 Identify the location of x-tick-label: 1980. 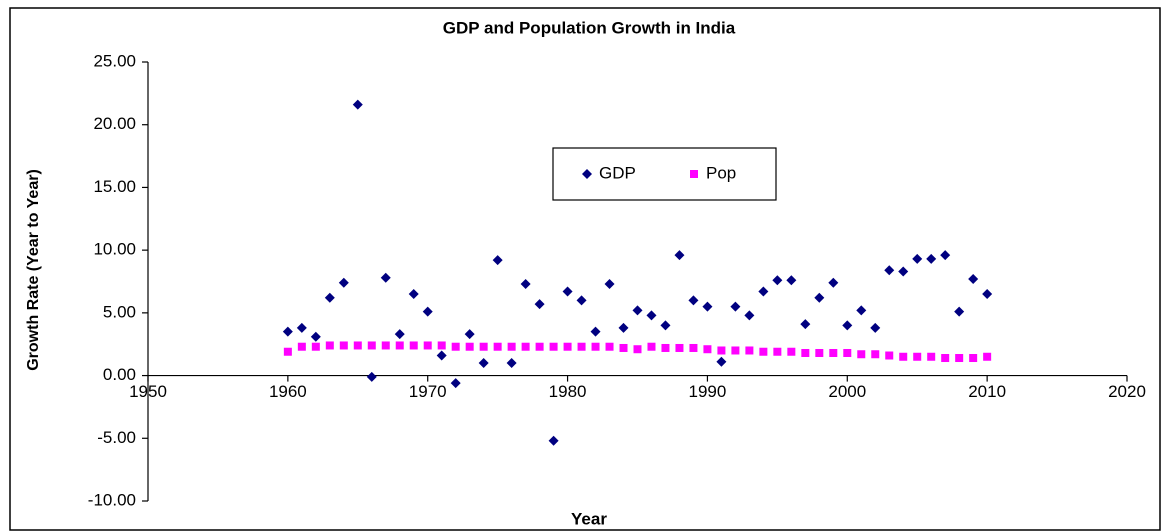
(568, 391).